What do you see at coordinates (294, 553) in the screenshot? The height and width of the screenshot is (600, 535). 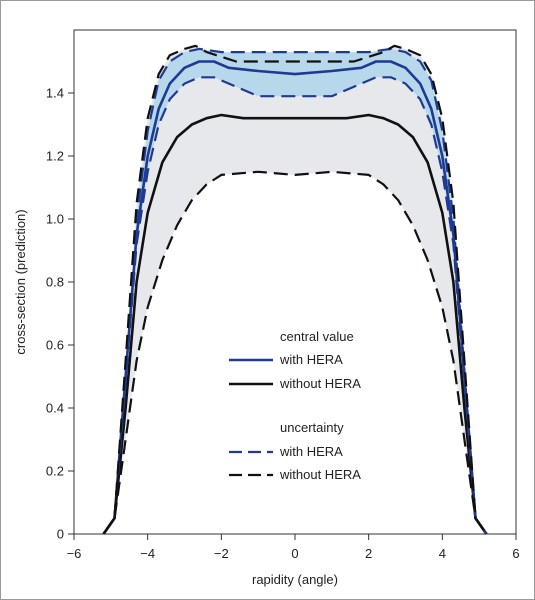 I see `x-tick-label: 0` at bounding box center [294, 553].